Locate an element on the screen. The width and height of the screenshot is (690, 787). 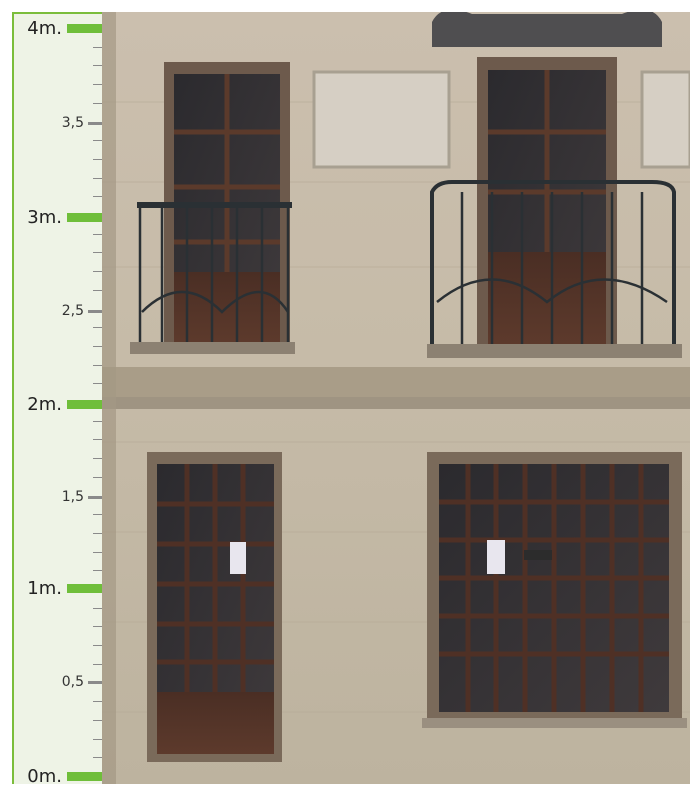
ruler-label-0m: 0m. is located at coordinates (44, 776).